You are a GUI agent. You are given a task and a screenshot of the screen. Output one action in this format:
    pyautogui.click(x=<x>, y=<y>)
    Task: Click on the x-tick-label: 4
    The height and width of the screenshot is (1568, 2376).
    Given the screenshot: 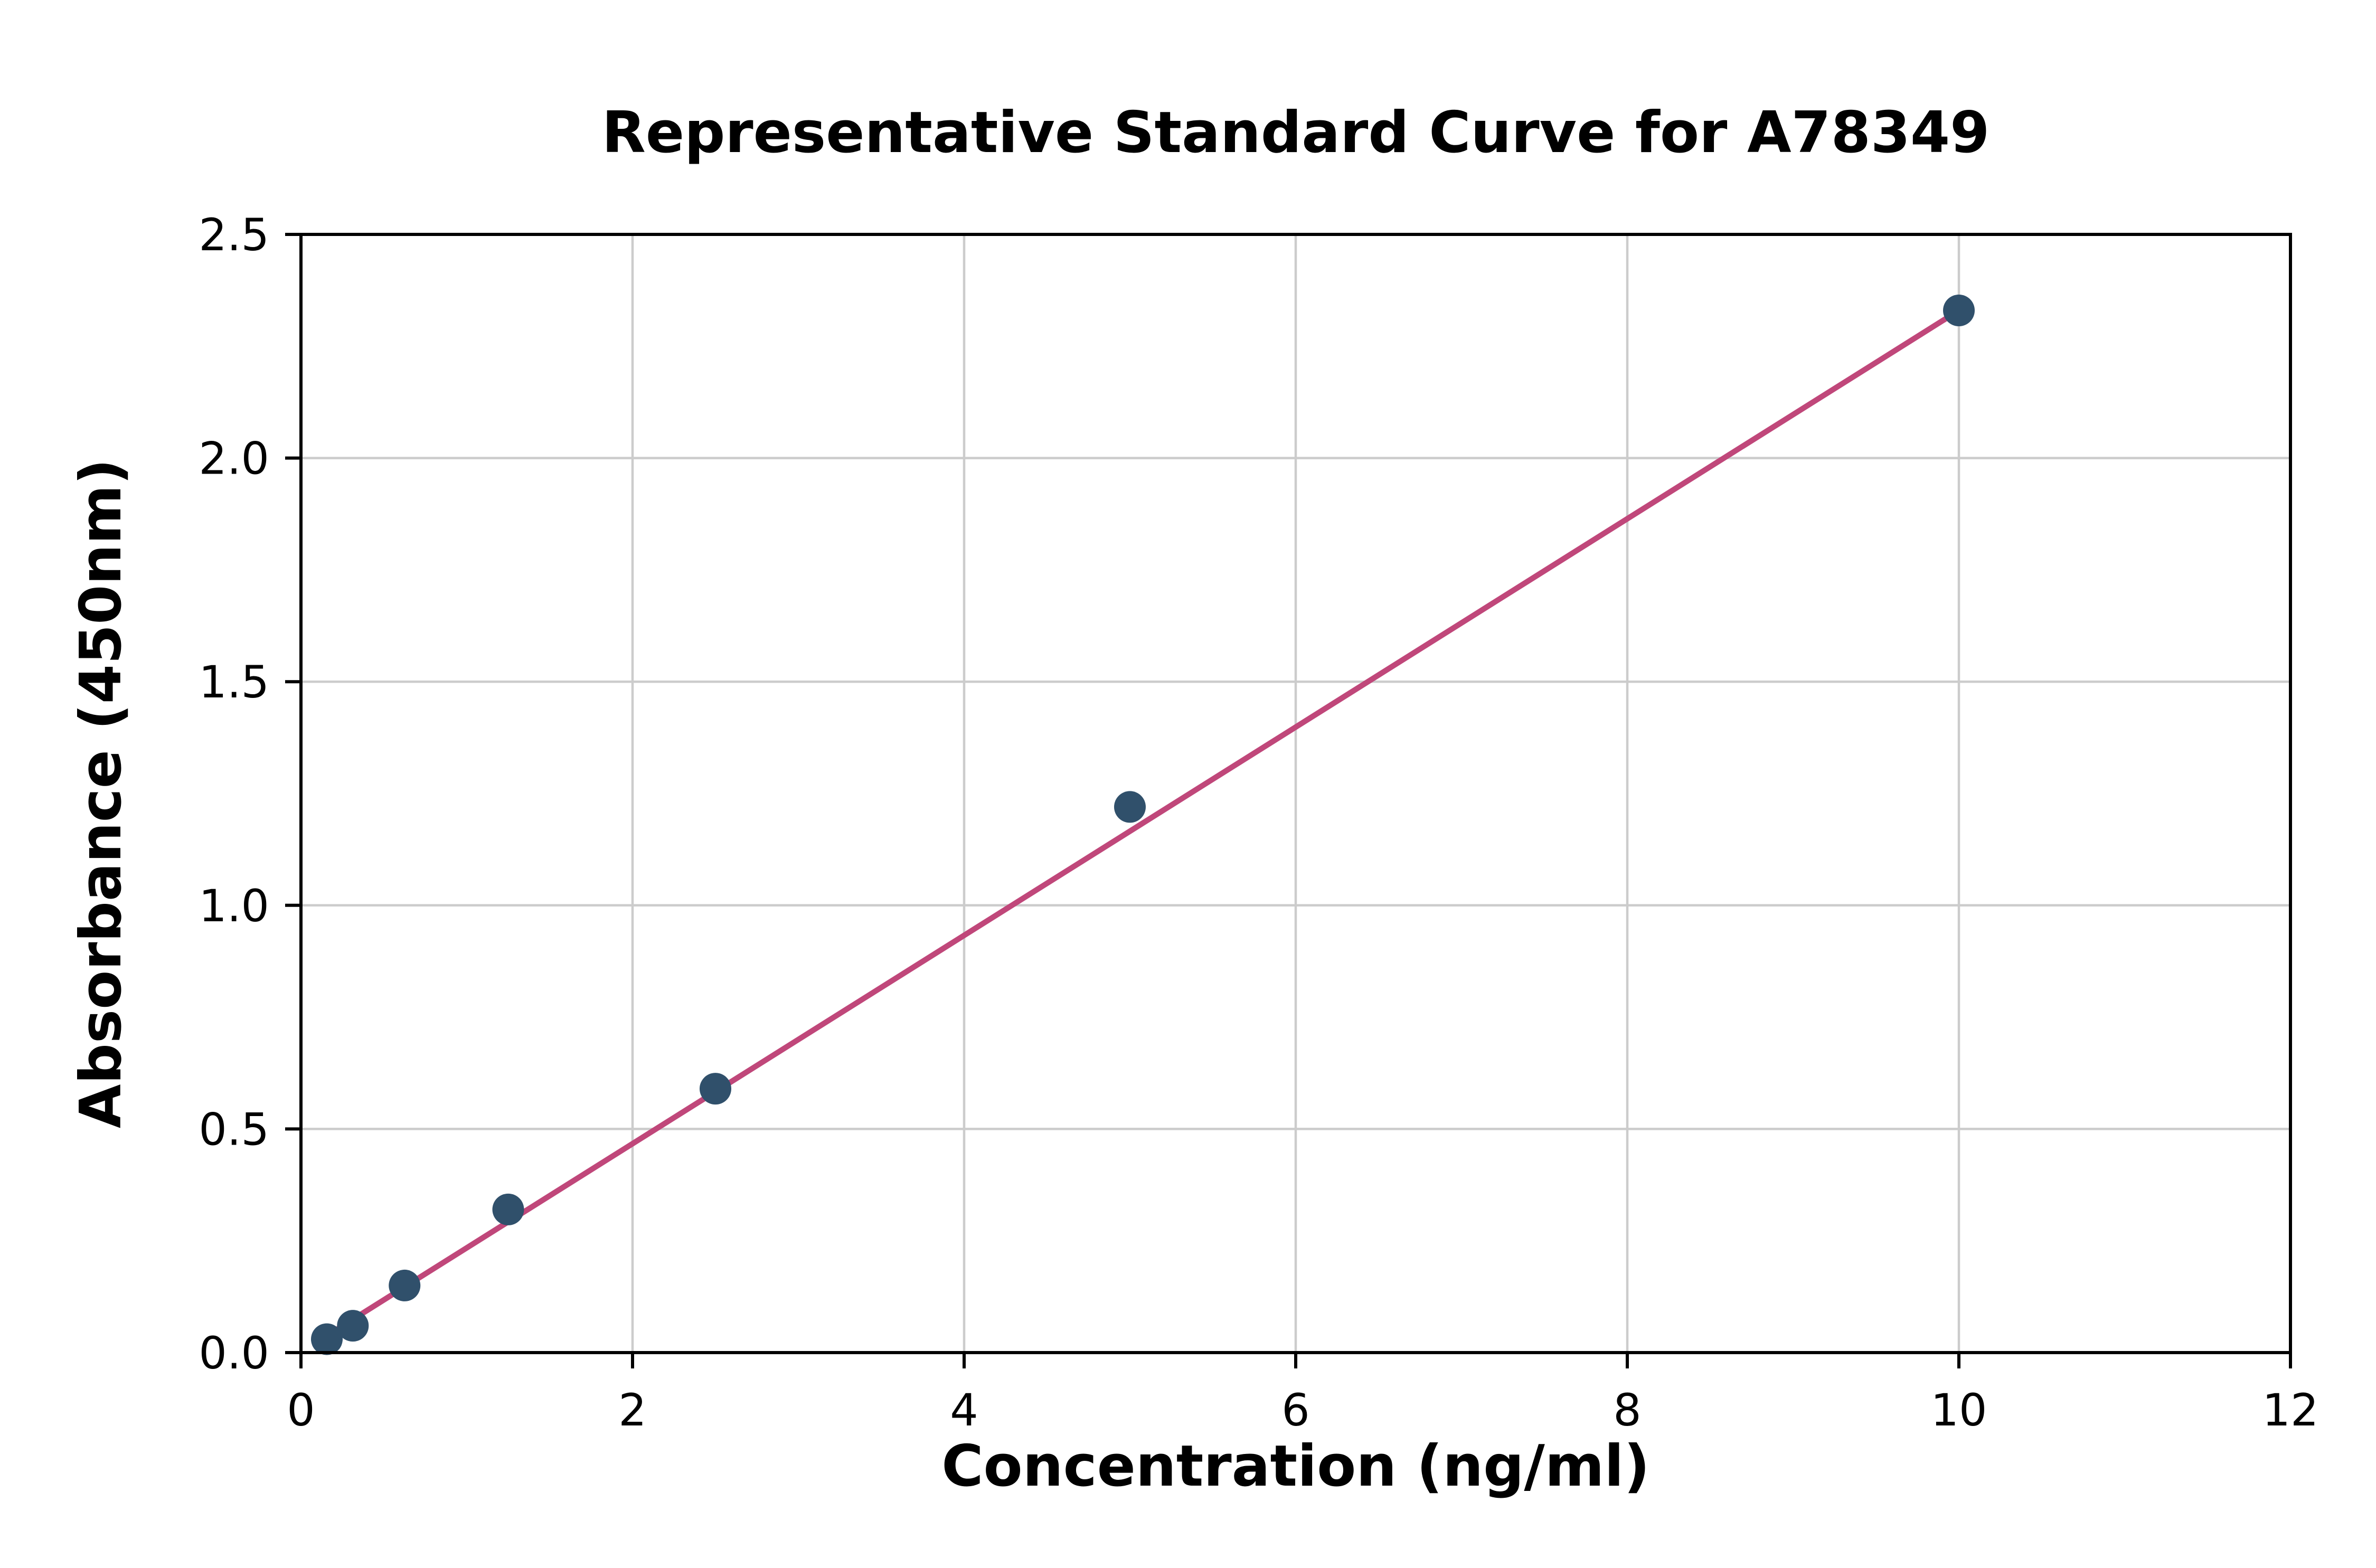 What is the action you would take?
    pyautogui.click(x=964, y=1410)
    